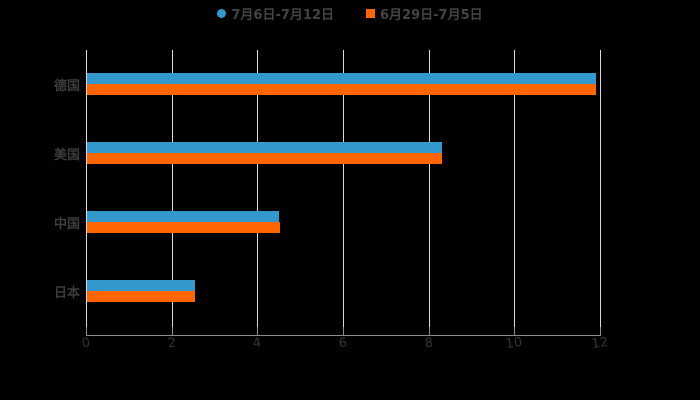 The width and height of the screenshot is (700, 400). What do you see at coordinates (172, 343) in the screenshot?
I see `x-tick-label: 2` at bounding box center [172, 343].